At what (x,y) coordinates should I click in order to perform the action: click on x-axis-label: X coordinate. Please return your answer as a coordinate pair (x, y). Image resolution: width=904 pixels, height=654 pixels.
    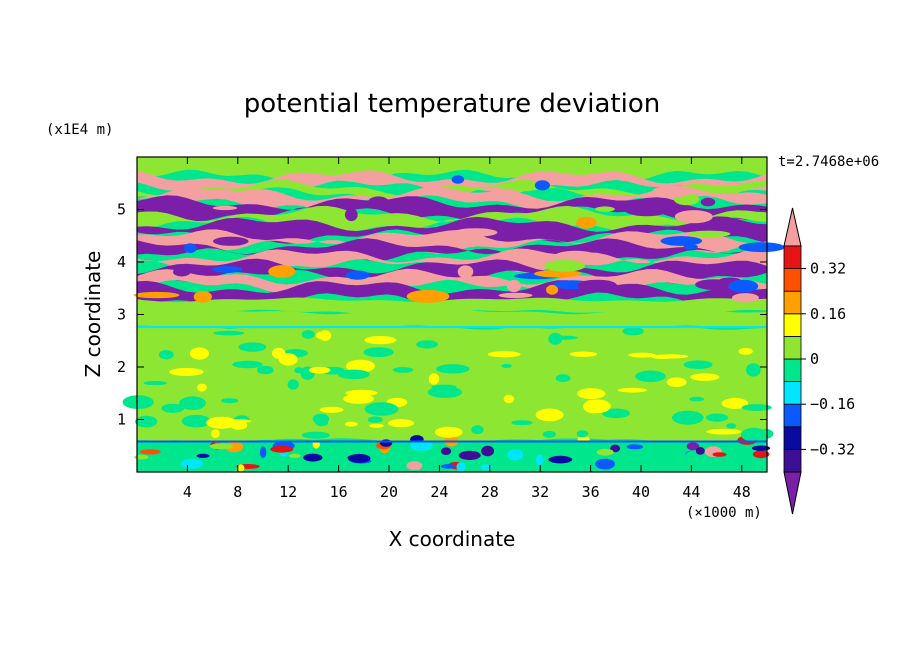
    Looking at the image, I should click on (452, 539).